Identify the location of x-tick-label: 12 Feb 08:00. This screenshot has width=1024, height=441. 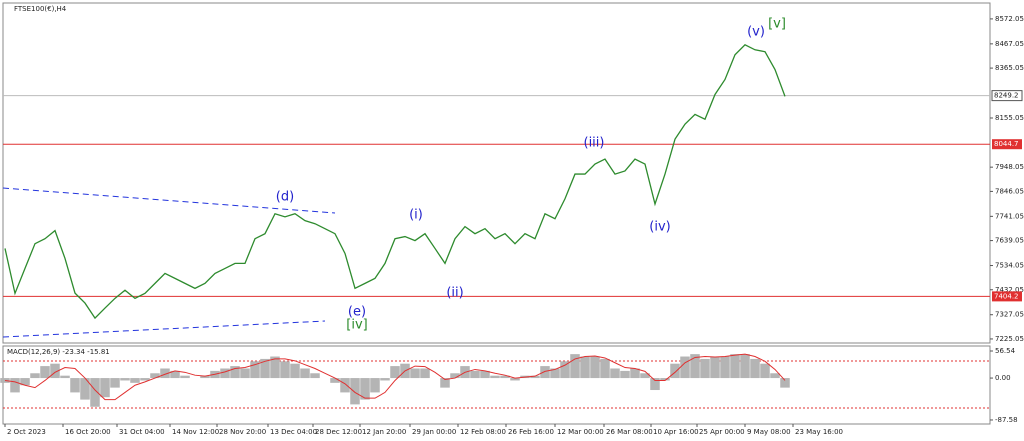
(483, 432).